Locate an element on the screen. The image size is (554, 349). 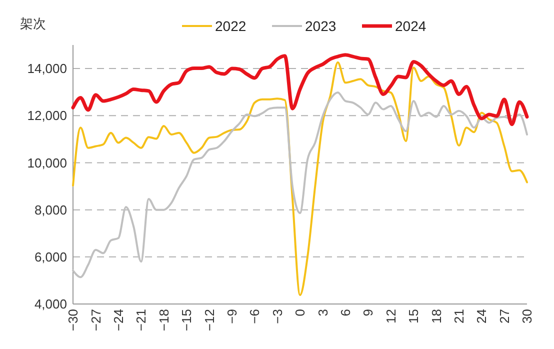
x-tick-label: −18 is located at coordinates (164, 320).